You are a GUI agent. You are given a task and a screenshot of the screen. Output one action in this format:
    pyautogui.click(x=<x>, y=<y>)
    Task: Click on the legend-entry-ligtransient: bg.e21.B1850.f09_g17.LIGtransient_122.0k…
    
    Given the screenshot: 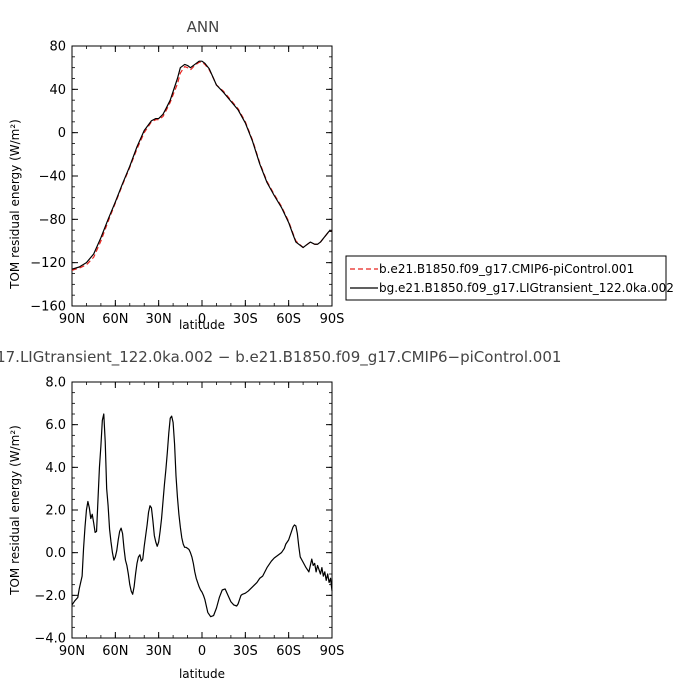 What is the action you would take?
    pyautogui.click(x=526, y=288)
    